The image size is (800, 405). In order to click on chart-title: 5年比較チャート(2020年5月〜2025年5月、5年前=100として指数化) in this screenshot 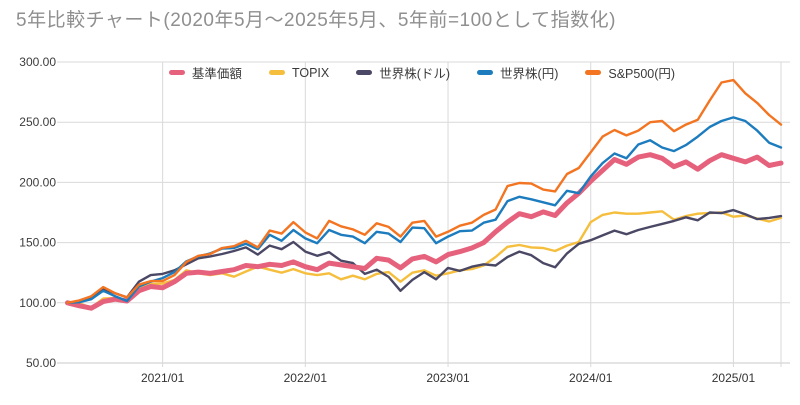, I will do `click(316, 20)`.